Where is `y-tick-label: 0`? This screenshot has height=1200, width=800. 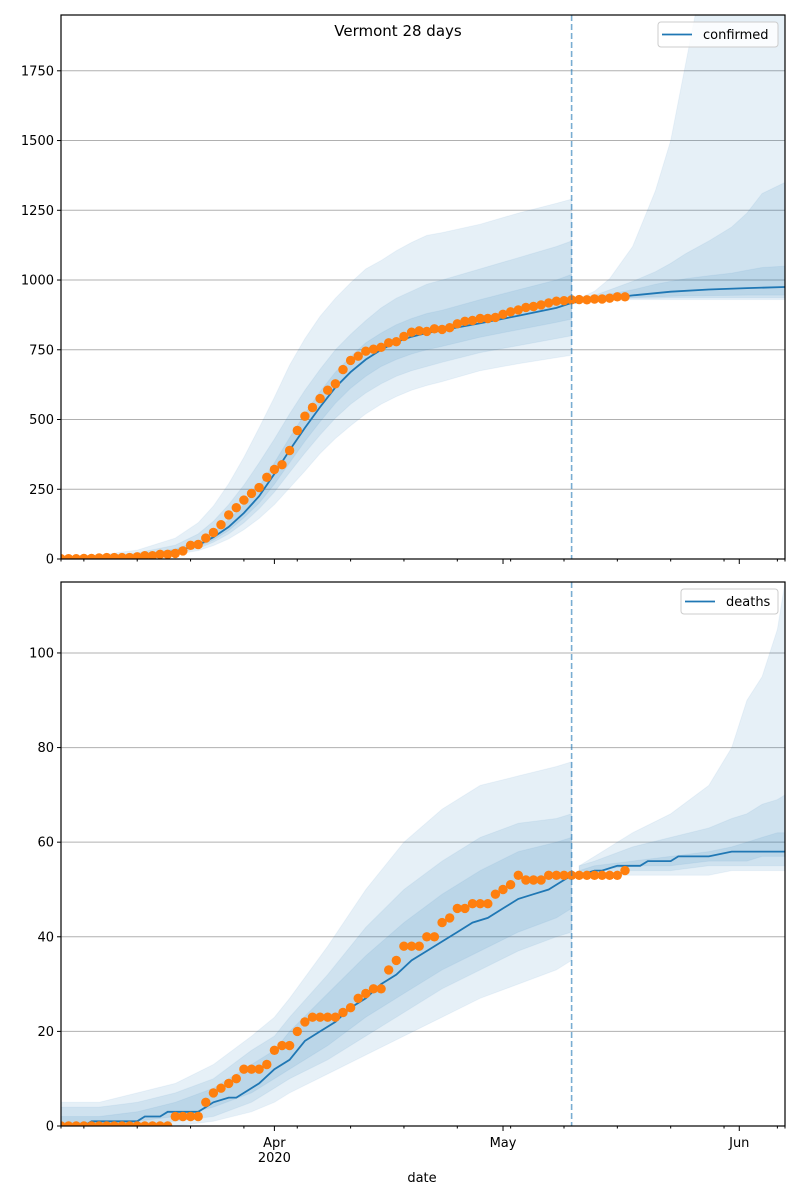 y-tick-label: 0 is located at coordinates (50, 1127).